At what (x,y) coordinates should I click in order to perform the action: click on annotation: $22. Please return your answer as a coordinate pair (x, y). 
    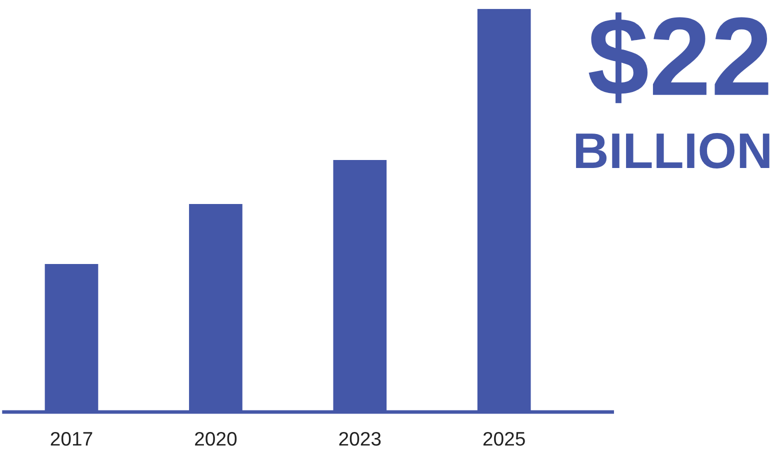
    Looking at the image, I should click on (678, 58).